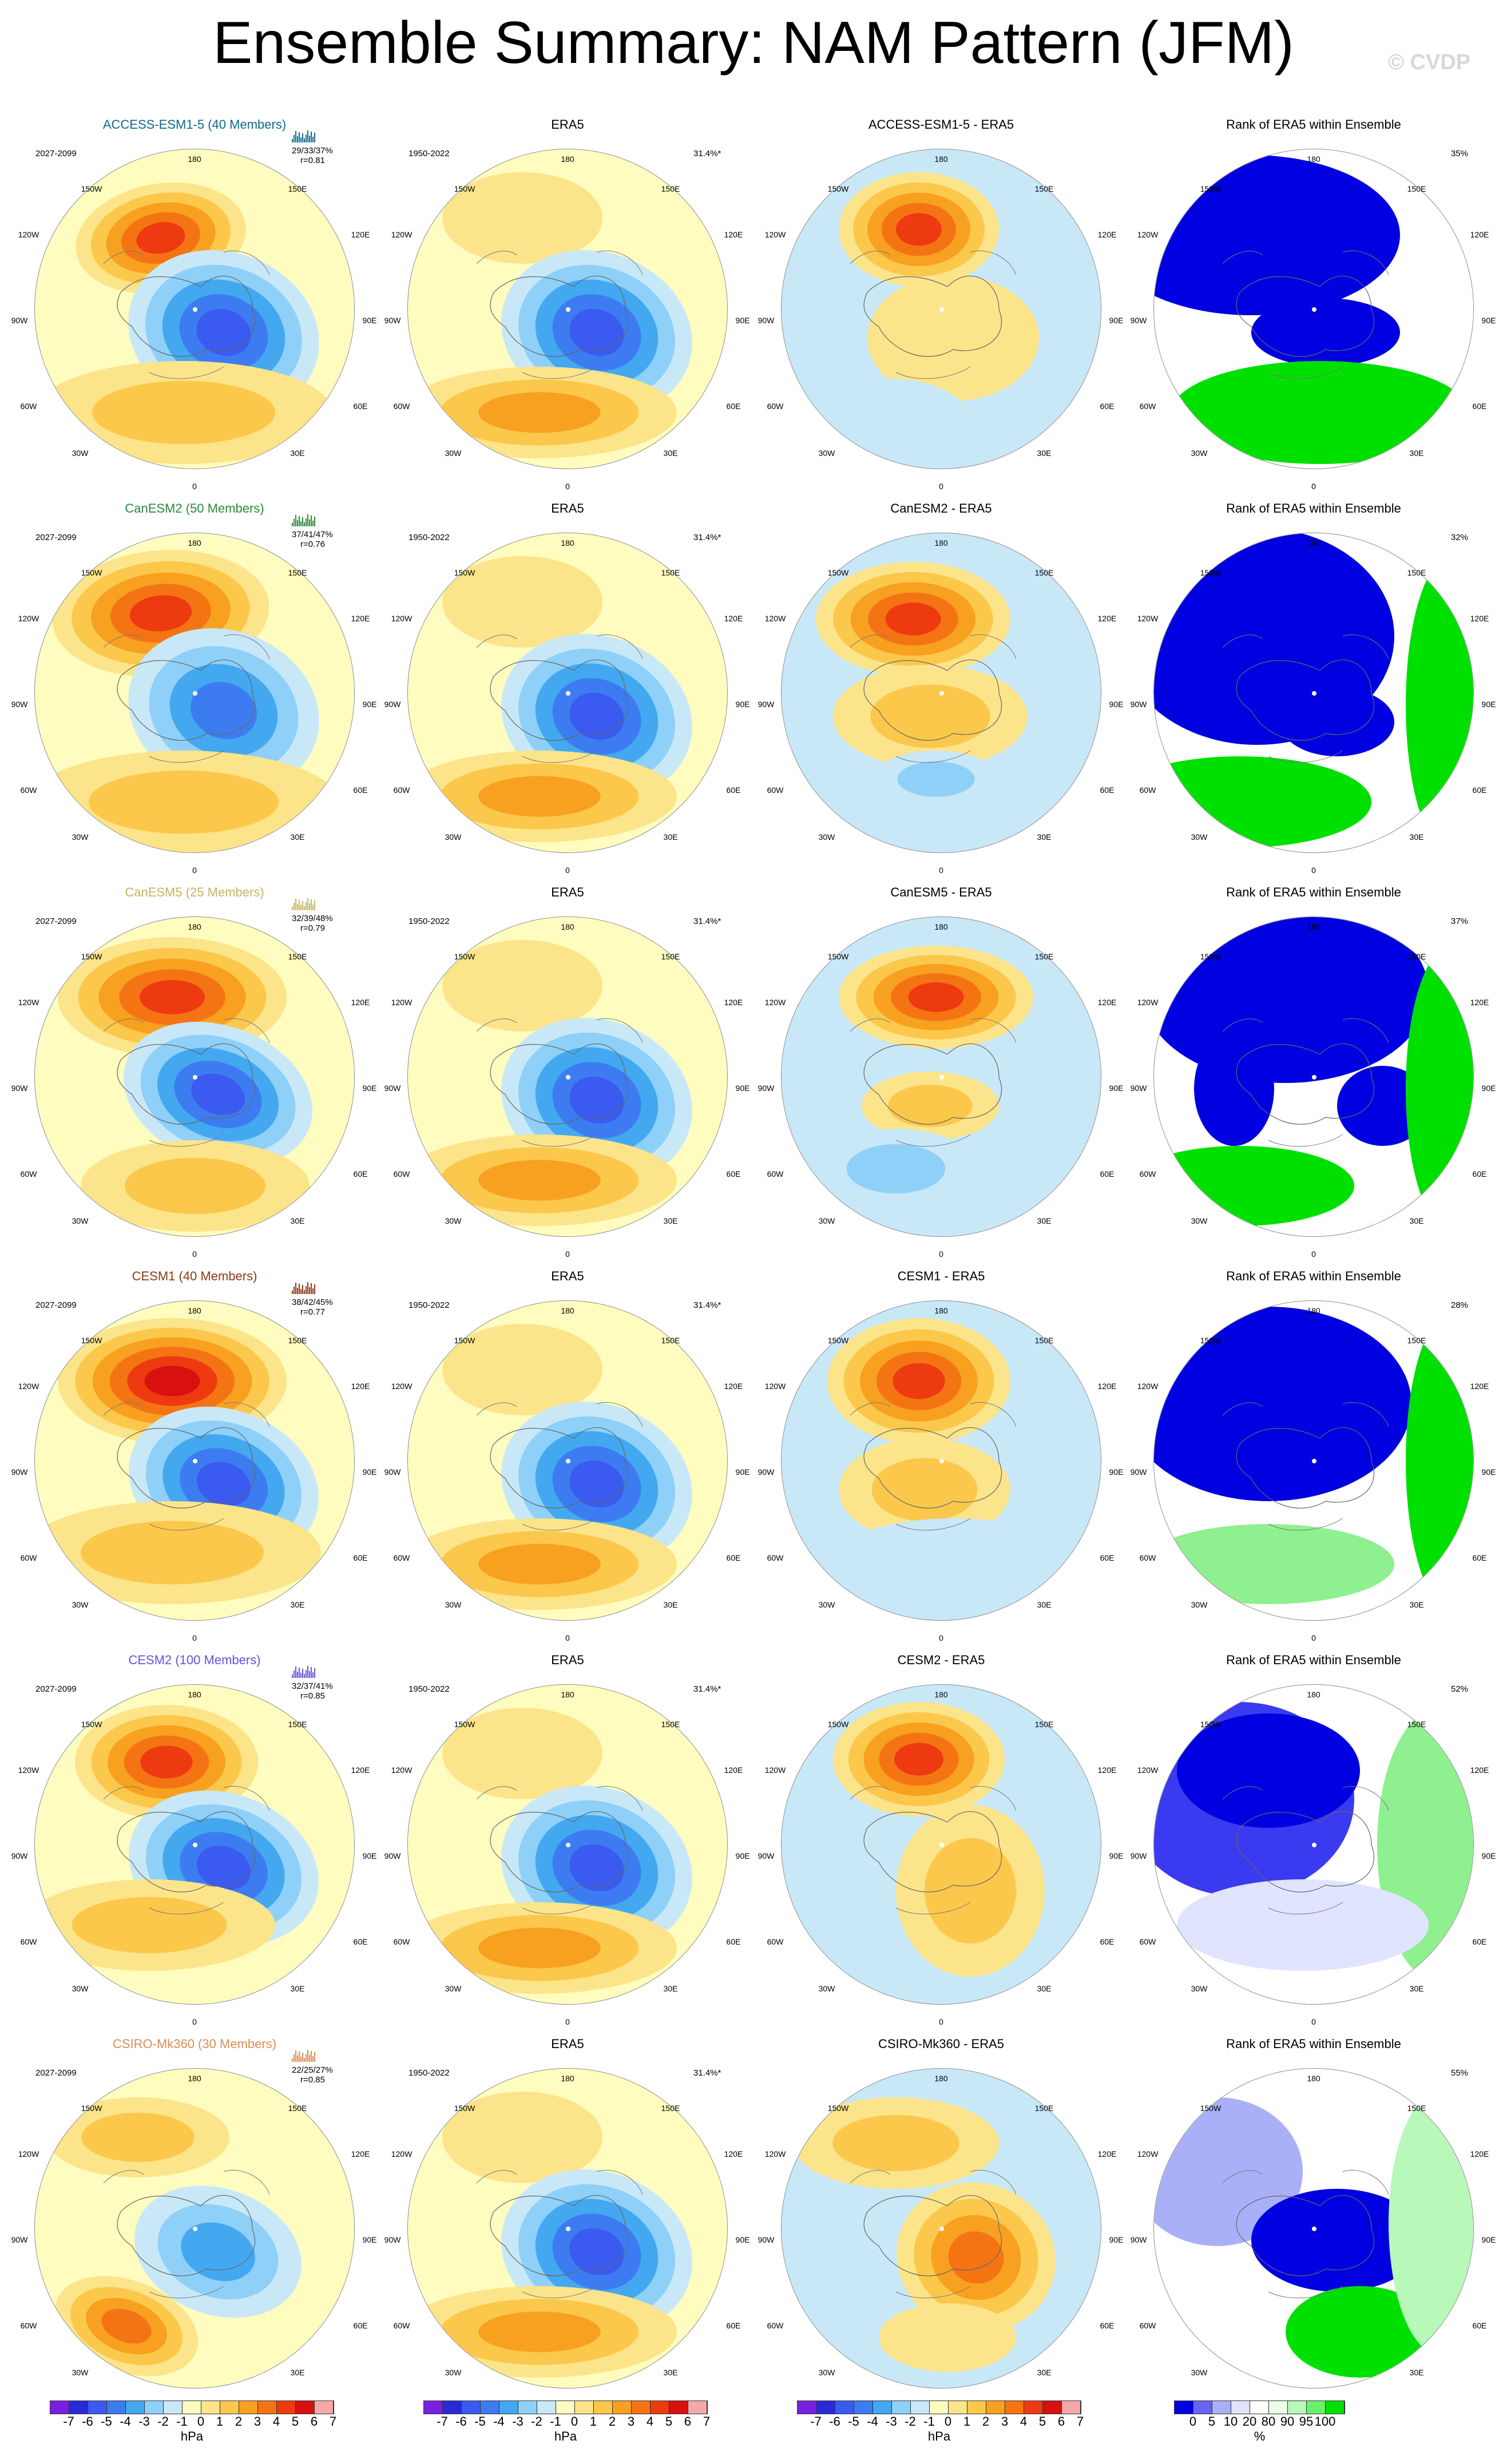 Image resolution: width=1507 pixels, height=2464 pixels. What do you see at coordinates (565, 2436) in the screenshot?
I see `colorbar-unit: hPa` at bounding box center [565, 2436].